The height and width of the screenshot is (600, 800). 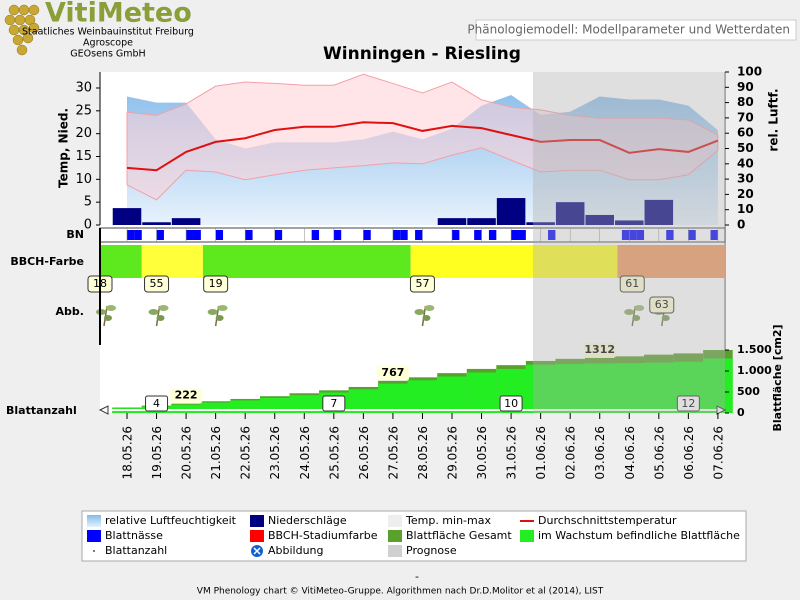 I want to click on stage-box, so click(x=157, y=284).